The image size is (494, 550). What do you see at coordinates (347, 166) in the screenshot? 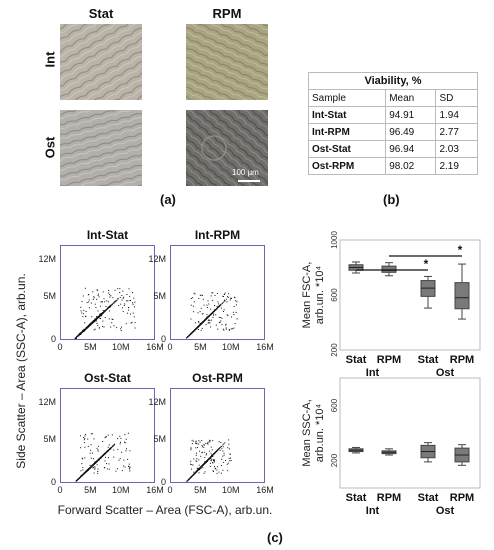
I see `row-sample: Ost-RPM` at bounding box center [347, 166].